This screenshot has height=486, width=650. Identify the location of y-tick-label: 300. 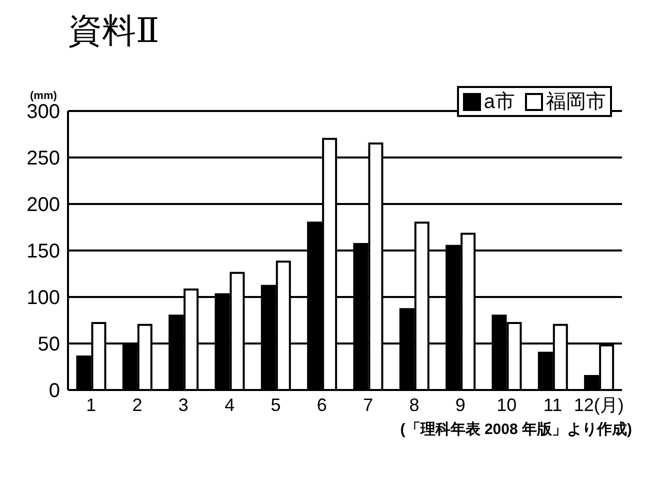
(43, 112).